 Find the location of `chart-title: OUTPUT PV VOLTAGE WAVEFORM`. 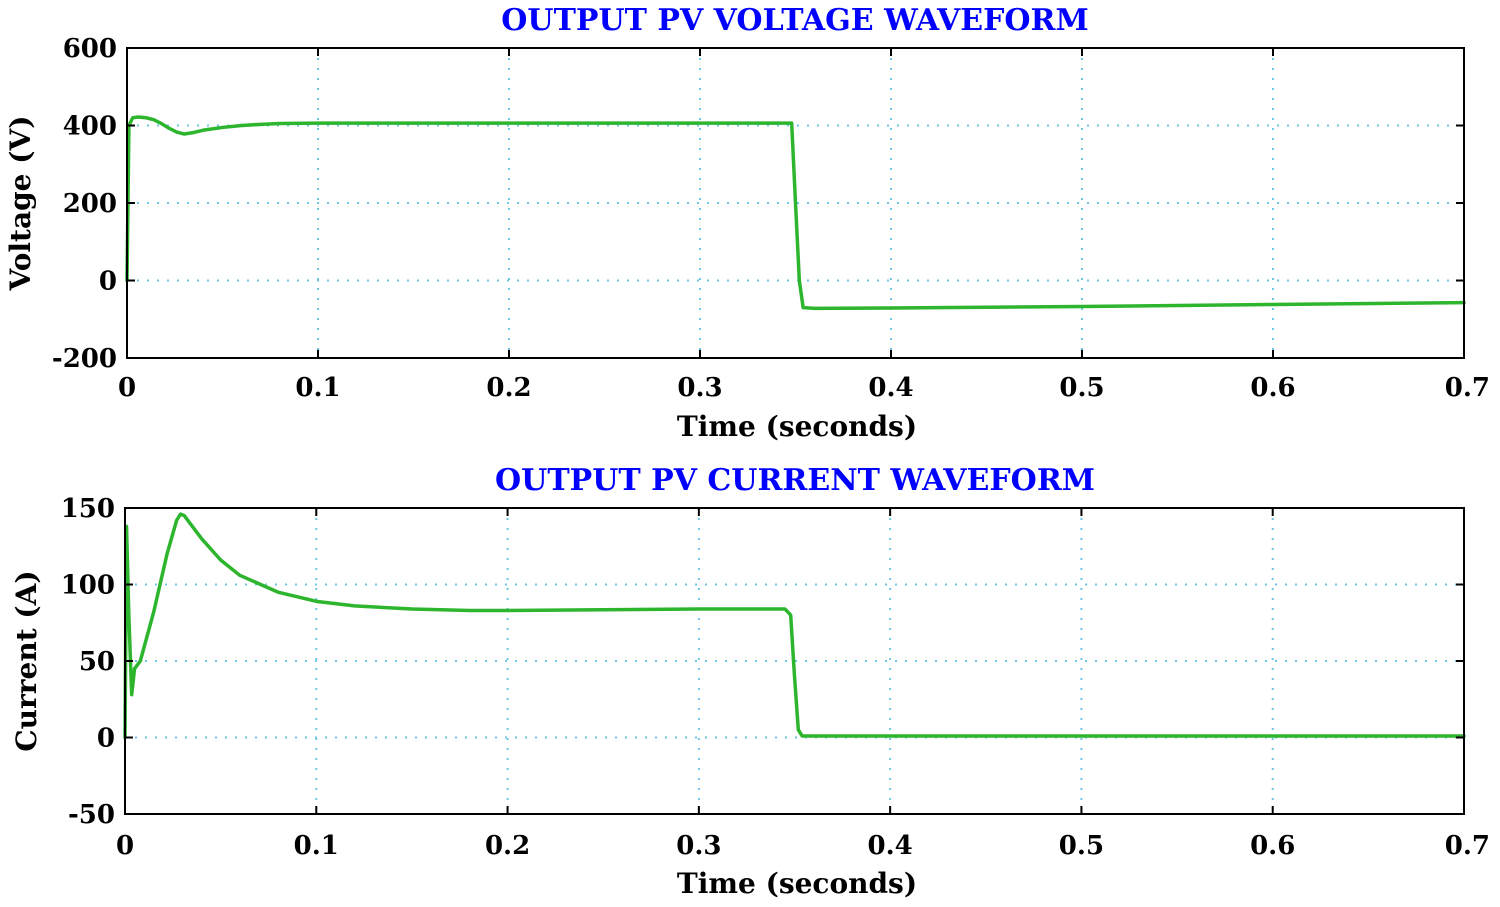

chart-title: OUTPUT PV VOLTAGE WAVEFORM is located at coordinates (794, 20).